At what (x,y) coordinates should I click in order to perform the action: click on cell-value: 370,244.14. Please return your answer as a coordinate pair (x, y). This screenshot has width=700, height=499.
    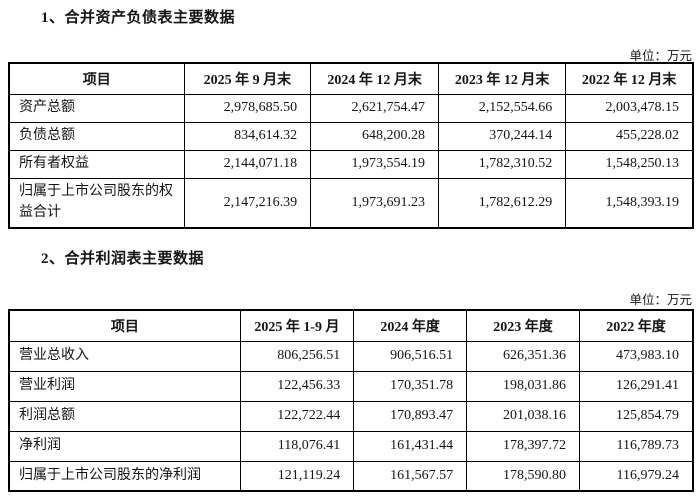
    Looking at the image, I should click on (502, 136).